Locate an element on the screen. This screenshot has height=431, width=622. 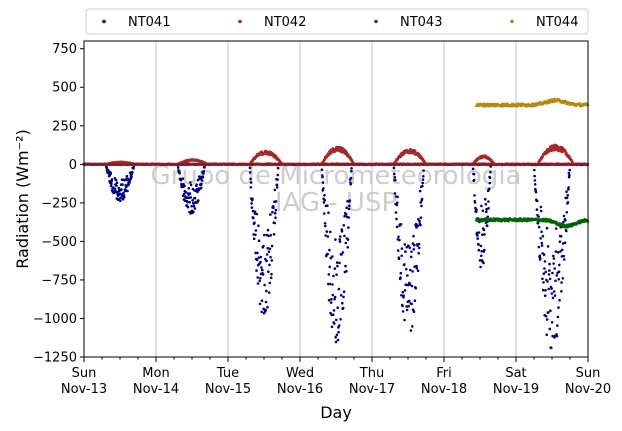
y-tick-label-6: 250 is located at coordinates (64, 126).